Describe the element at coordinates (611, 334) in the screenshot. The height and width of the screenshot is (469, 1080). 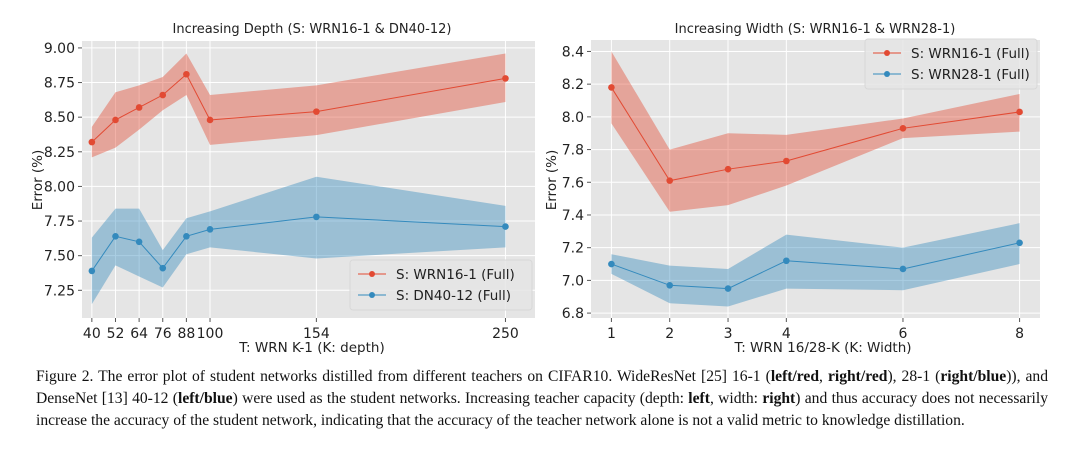
I see `x-tick-label: 1` at that location.